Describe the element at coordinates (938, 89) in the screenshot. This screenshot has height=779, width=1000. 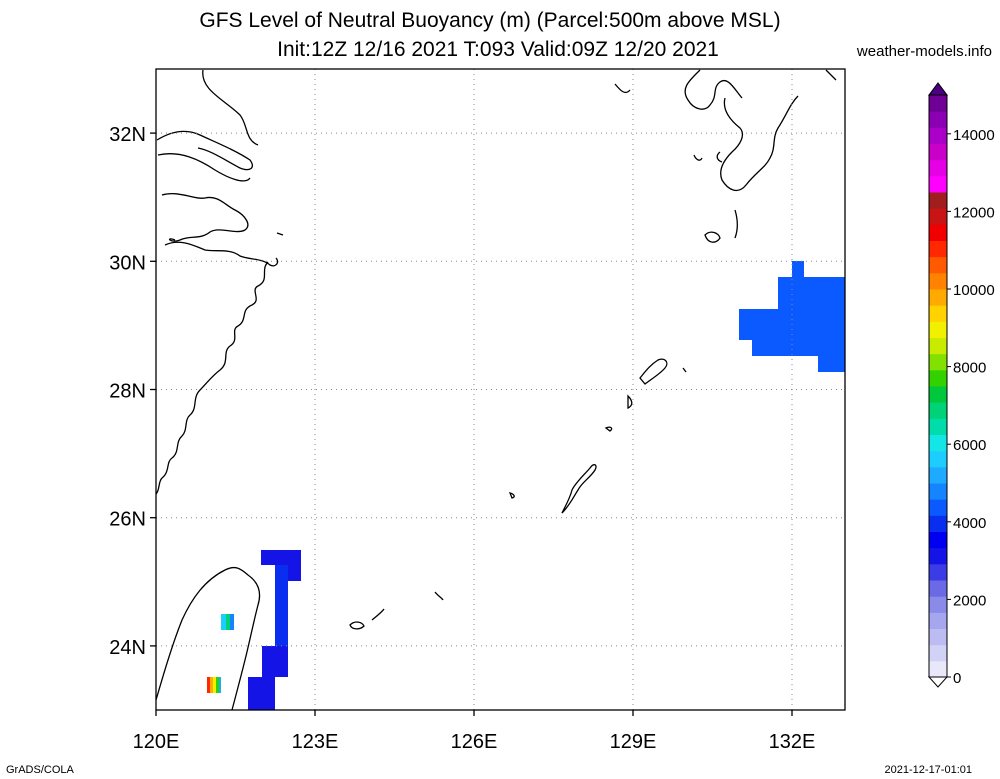
I see `colorbar-max-arrow` at that location.